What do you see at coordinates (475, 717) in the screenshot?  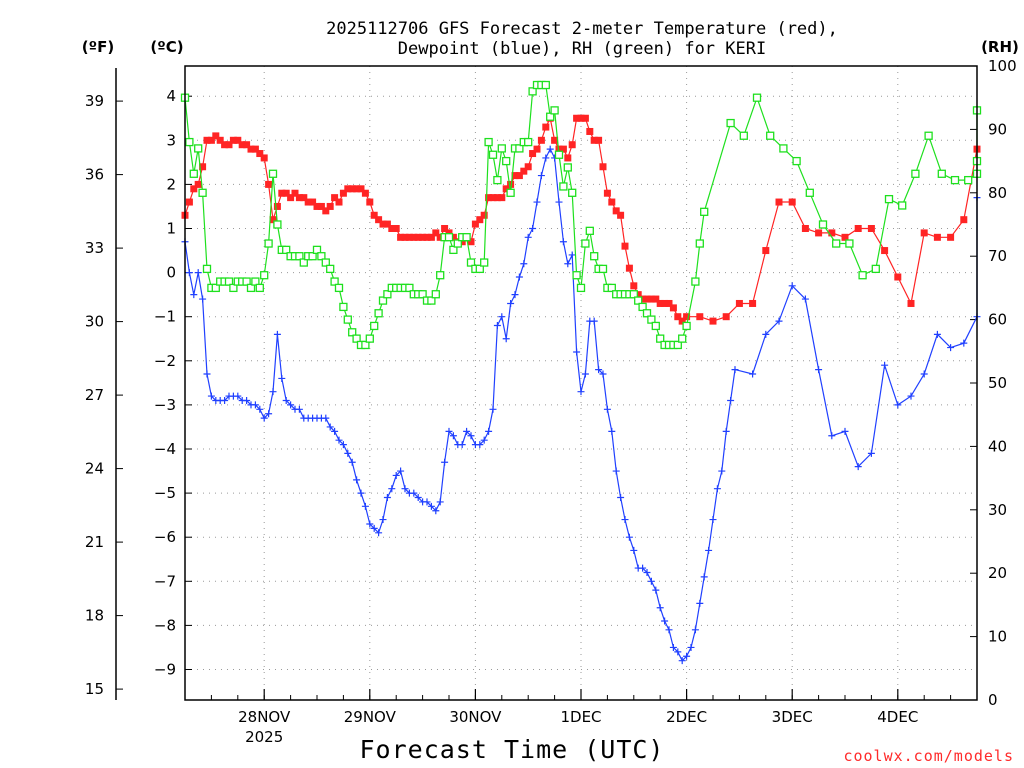 I see `x-tick-label: 30NOV` at bounding box center [475, 717].